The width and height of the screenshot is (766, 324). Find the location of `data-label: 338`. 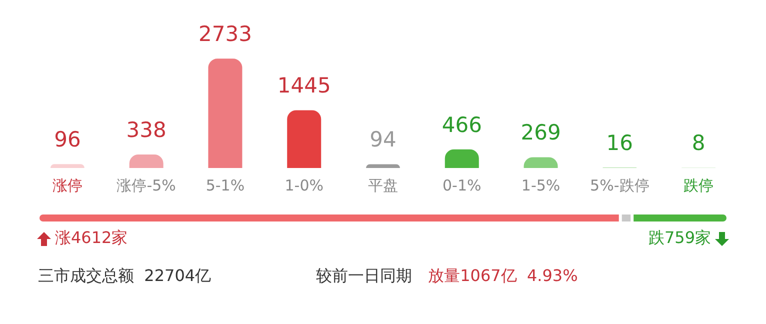

data-label: 338 is located at coordinates (146, 130).